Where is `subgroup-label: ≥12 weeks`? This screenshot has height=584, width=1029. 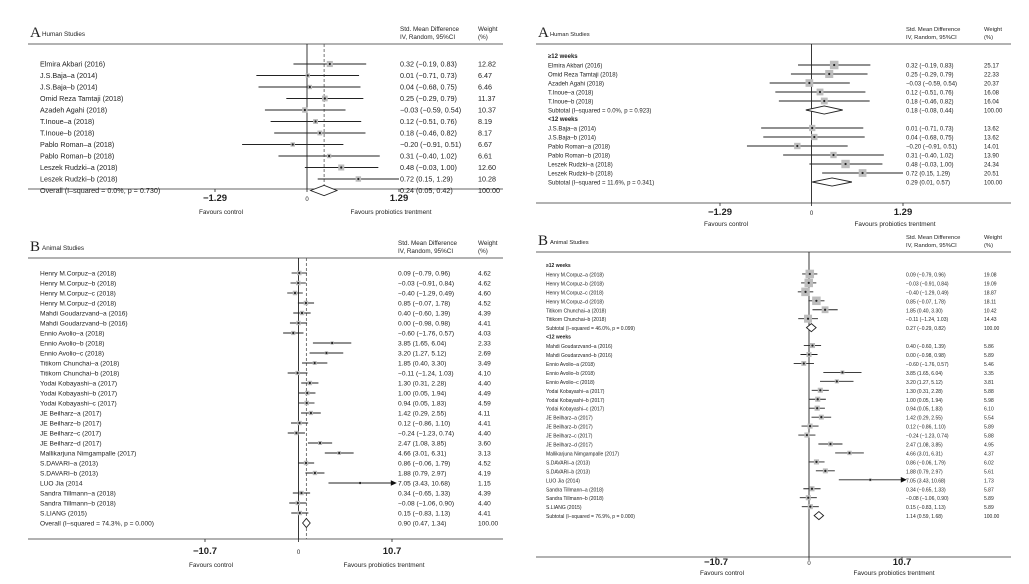 subgroup-label: ≥12 weeks is located at coordinates (558, 266).